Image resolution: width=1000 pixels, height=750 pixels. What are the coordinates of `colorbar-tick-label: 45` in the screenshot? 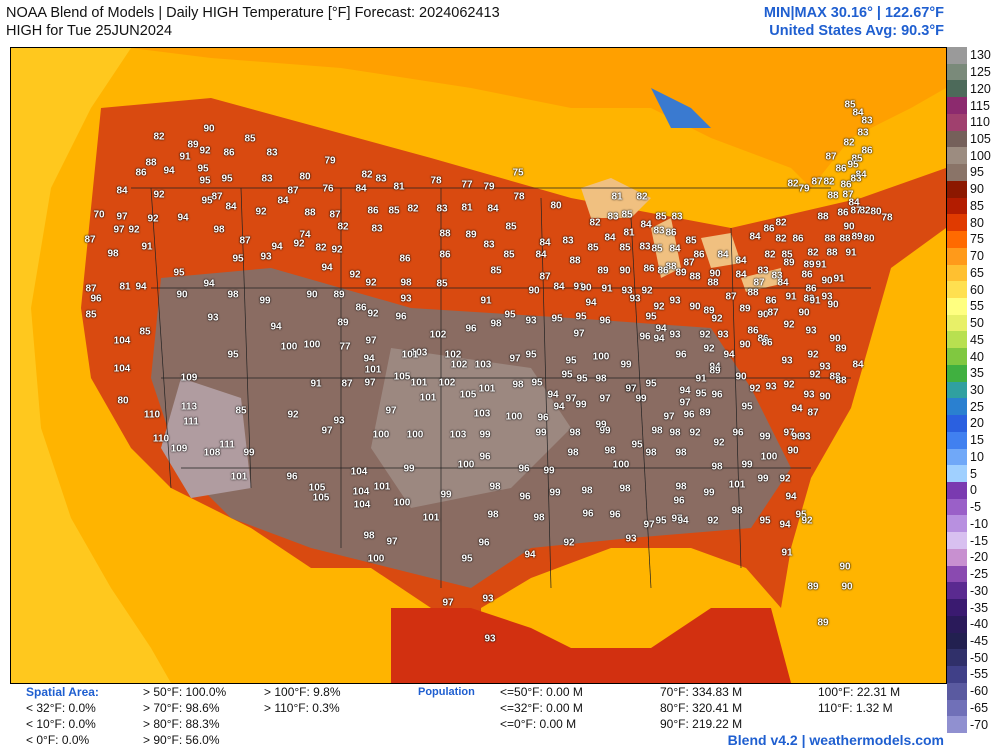 It's located at (977, 339).